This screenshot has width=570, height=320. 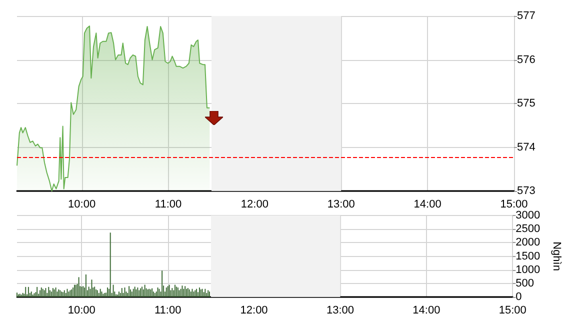 I want to click on y-tick-label: 573, so click(x=526, y=191).